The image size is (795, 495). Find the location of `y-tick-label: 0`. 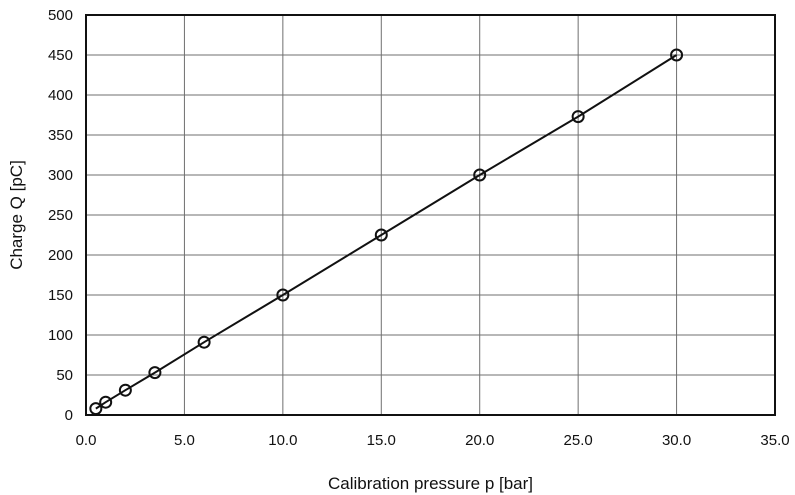

y-tick-label: 0 is located at coordinates (69, 415).